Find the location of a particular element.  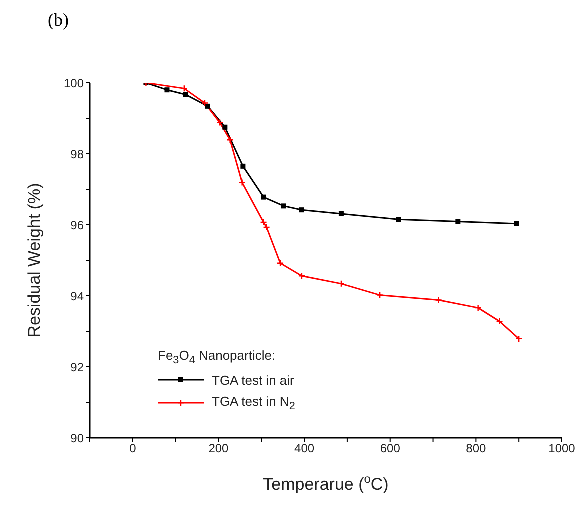

y-tick-label: 94 is located at coordinates (77, 296).